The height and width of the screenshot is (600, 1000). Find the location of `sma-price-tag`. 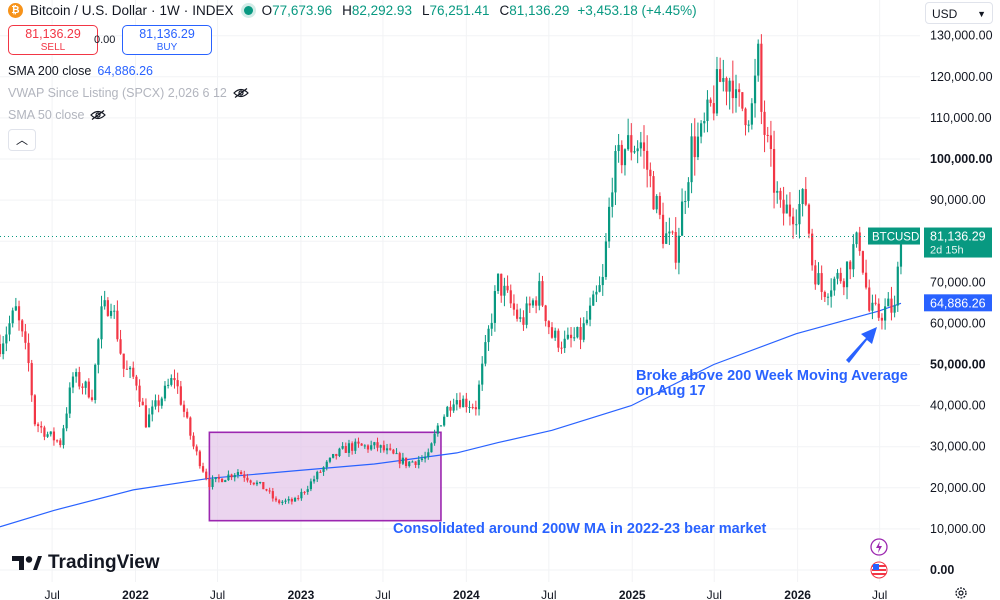

sma-price-tag is located at coordinates (958, 303).